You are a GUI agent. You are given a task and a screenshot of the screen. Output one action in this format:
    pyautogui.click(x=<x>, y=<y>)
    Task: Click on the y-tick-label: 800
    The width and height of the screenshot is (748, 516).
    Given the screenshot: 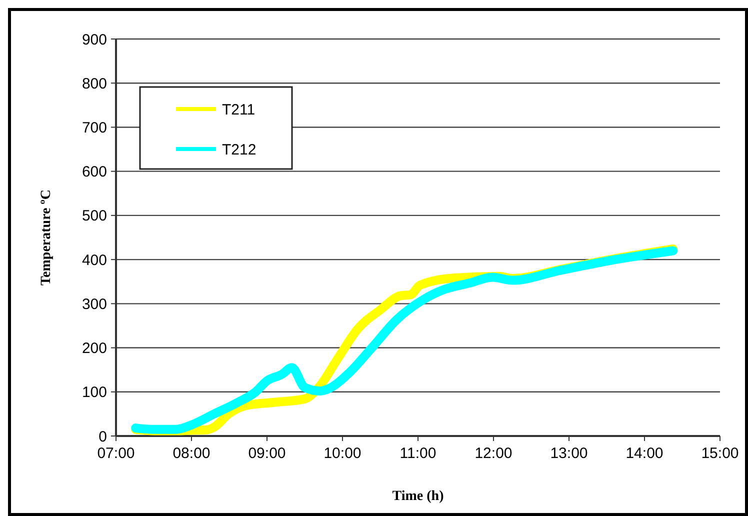 What is the action you would take?
    pyautogui.click(x=94, y=83)
    